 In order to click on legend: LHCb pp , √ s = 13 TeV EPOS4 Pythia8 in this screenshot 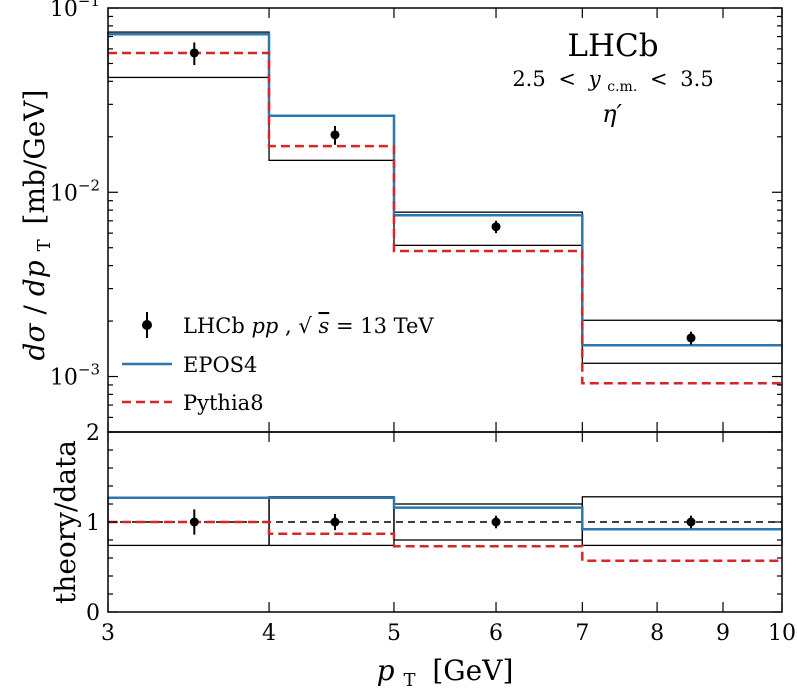, I will do `click(278, 363)`.